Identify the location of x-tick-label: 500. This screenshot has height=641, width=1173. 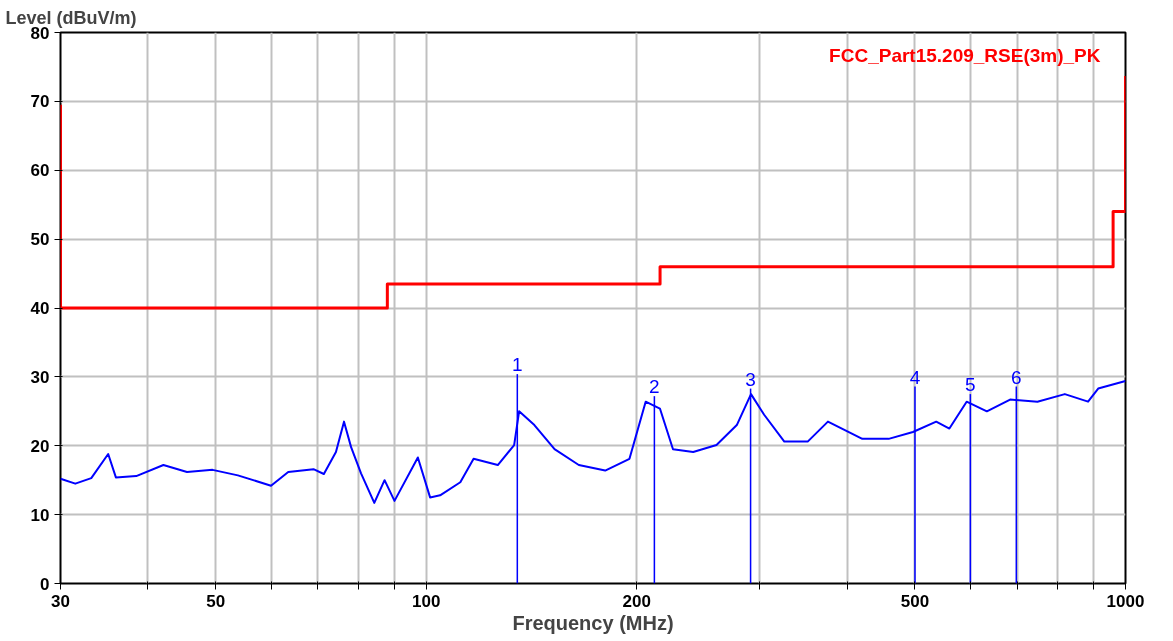
(915, 601).